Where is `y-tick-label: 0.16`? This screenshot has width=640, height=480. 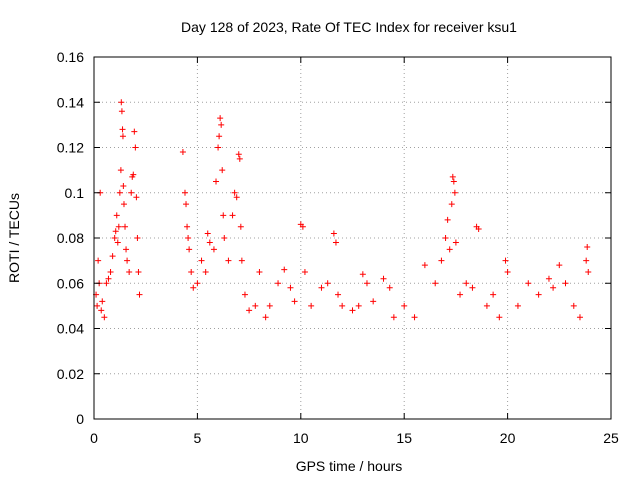 y-tick-label: 0.16 is located at coordinates (70, 57).